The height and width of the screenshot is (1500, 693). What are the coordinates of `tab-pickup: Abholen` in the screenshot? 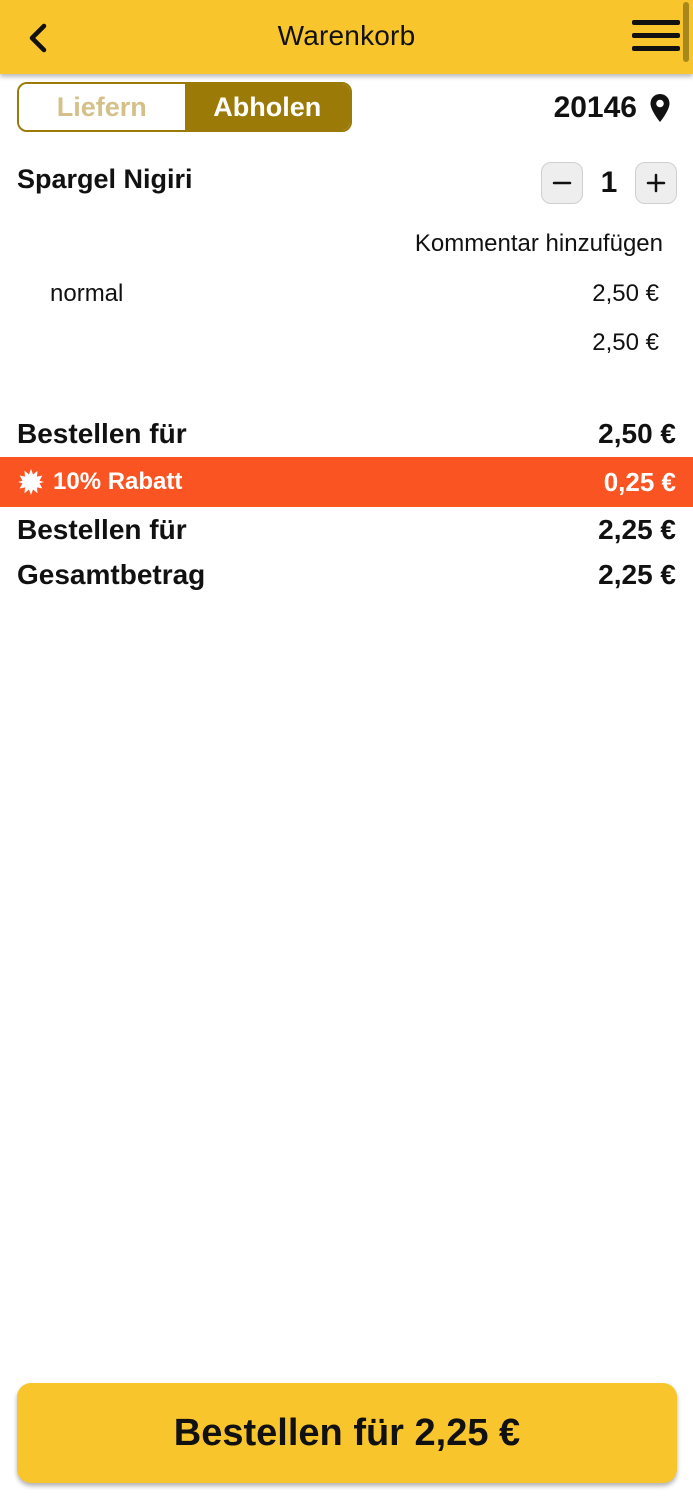 It's located at (267, 107).